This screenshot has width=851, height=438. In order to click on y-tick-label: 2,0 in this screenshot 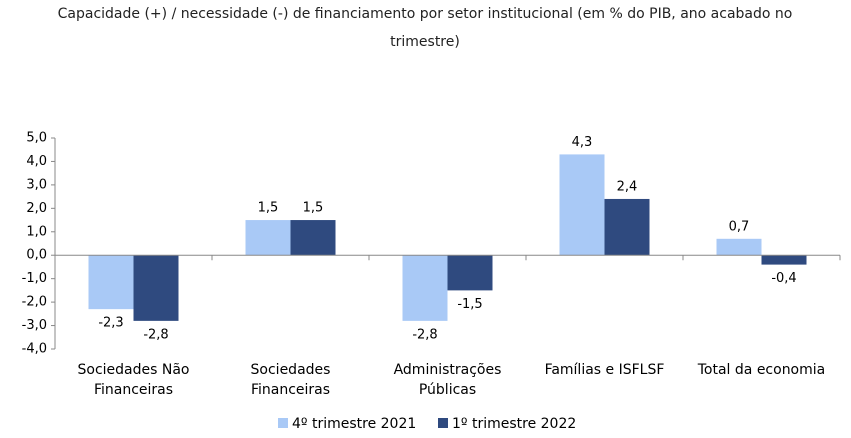, I will do `click(36, 208)`.